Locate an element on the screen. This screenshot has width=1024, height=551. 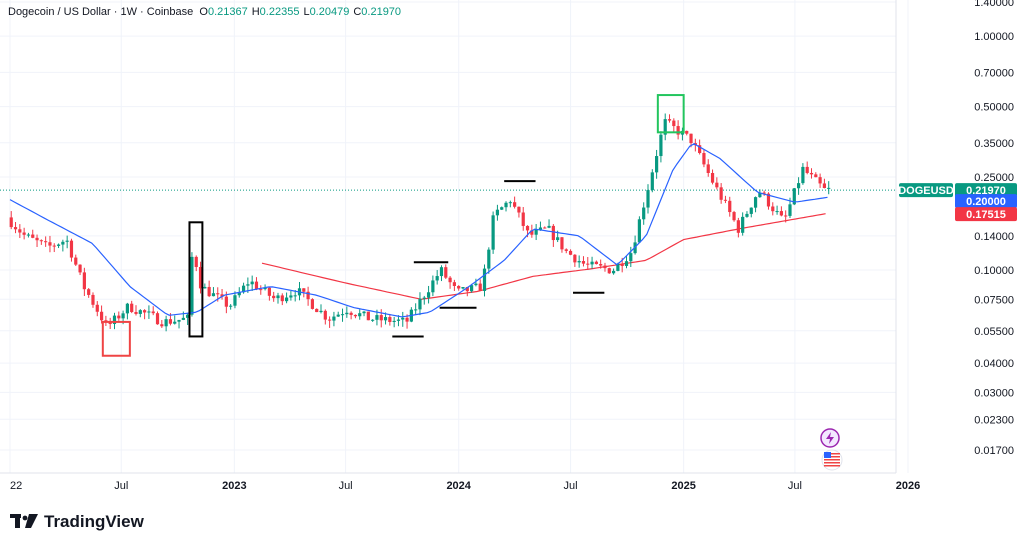
symbol-name: Dogecoin / US Dollar is located at coordinates (59, 12).